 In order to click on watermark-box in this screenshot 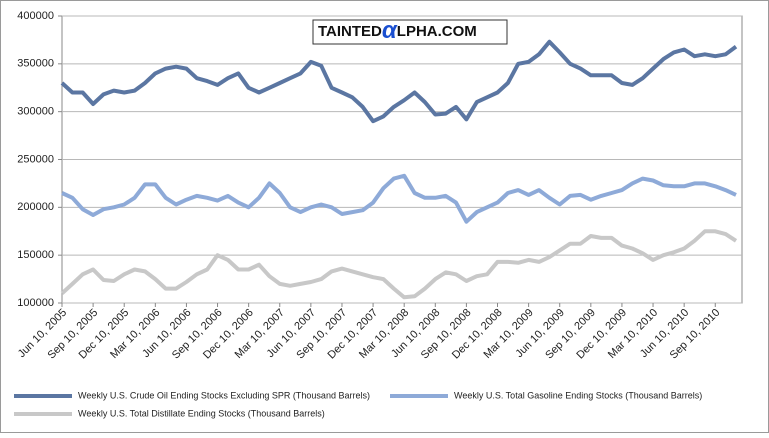, I will do `click(410, 32)`.